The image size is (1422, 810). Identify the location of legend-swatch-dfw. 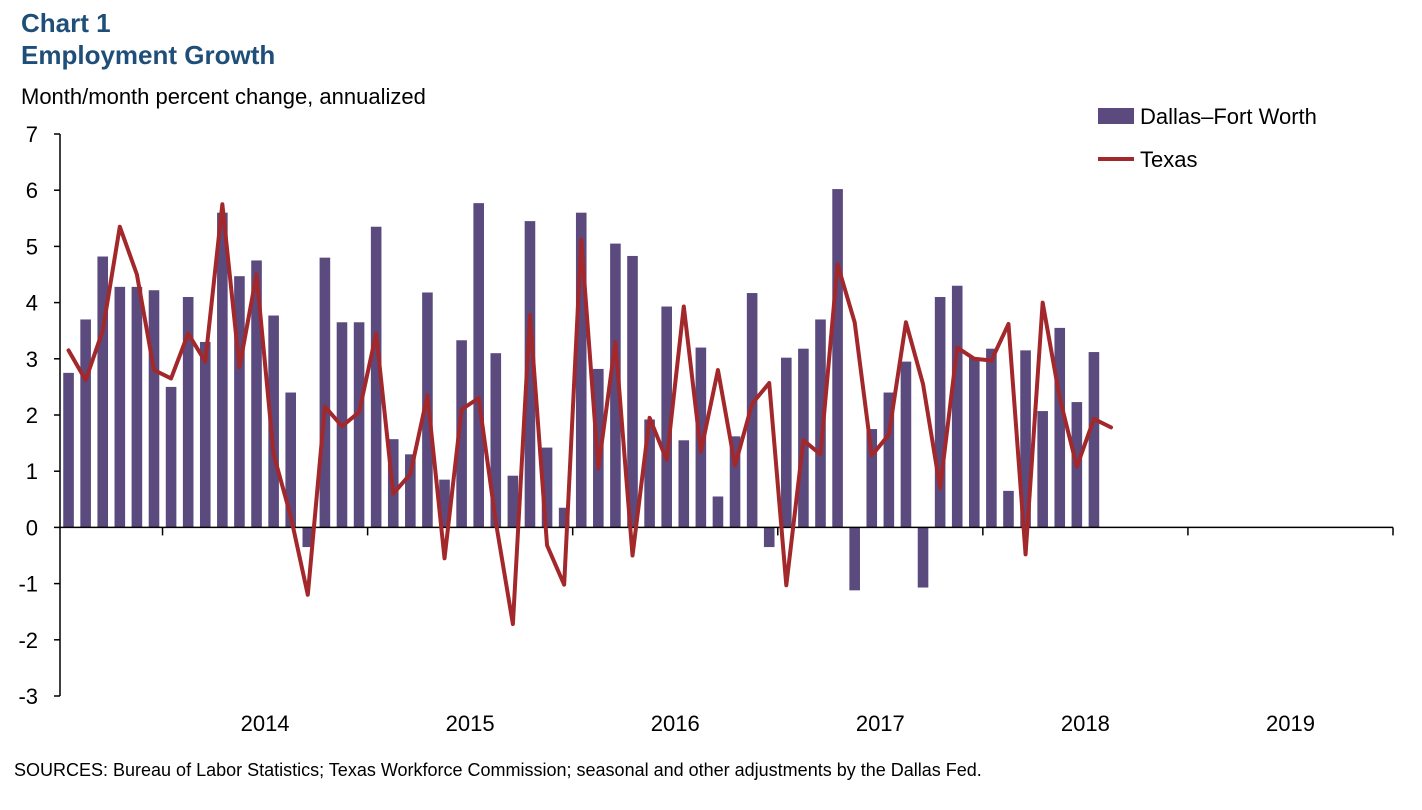
(1116, 116).